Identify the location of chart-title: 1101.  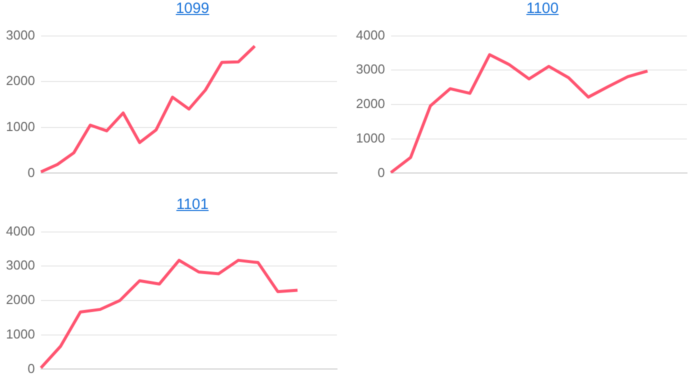
(192, 204).